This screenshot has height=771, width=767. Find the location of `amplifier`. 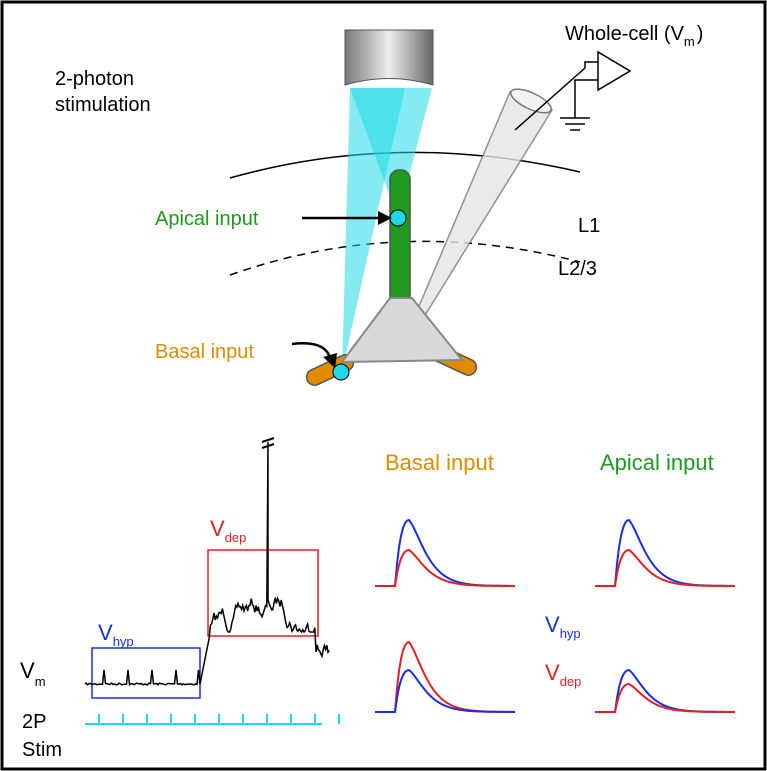

amplifier is located at coordinates (614, 71).